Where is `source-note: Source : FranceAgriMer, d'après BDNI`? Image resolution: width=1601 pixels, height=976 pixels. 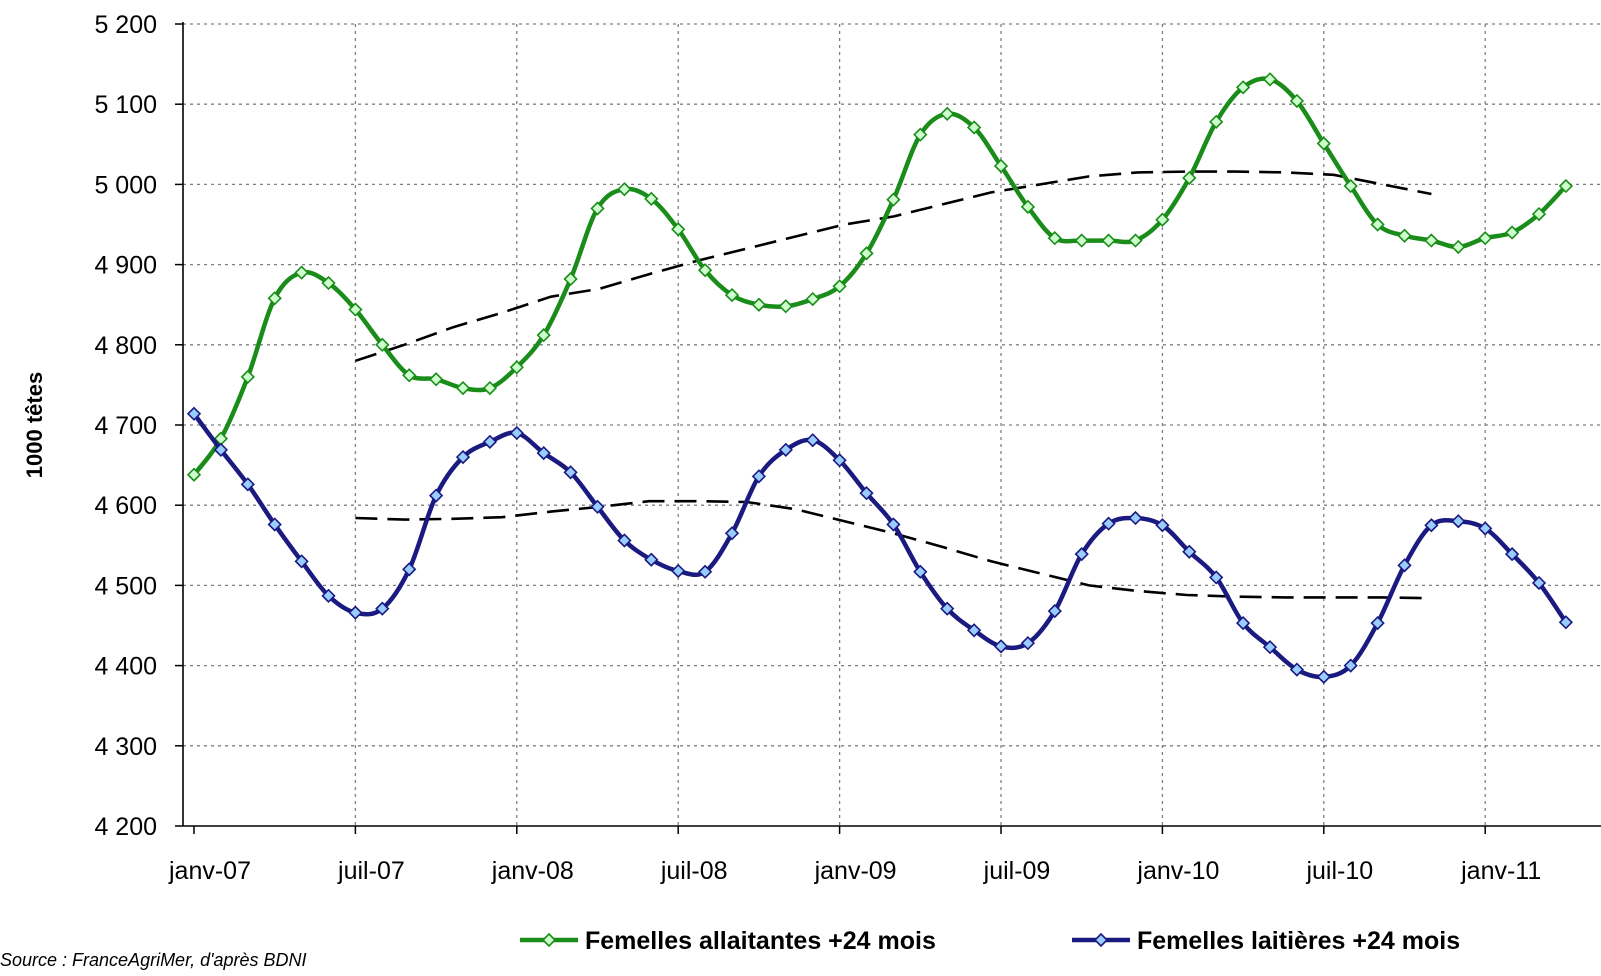
source-note: Source : FranceAgriMer, d'après BDNI is located at coordinates (153, 960).